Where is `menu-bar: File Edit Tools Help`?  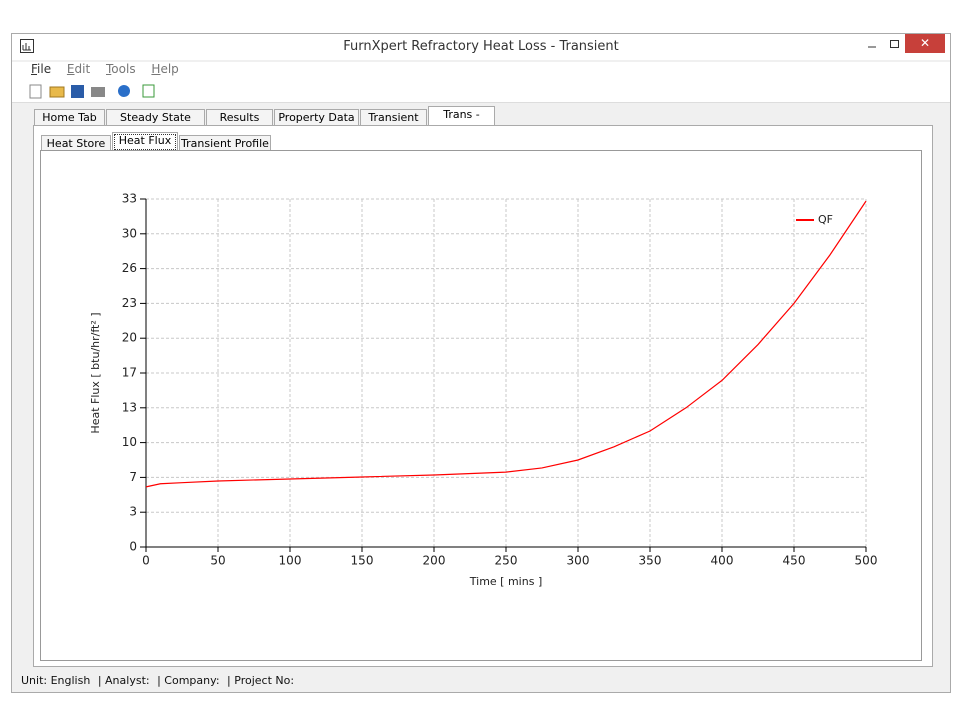
menu-bar: File Edit Tools Help is located at coordinates (481, 72).